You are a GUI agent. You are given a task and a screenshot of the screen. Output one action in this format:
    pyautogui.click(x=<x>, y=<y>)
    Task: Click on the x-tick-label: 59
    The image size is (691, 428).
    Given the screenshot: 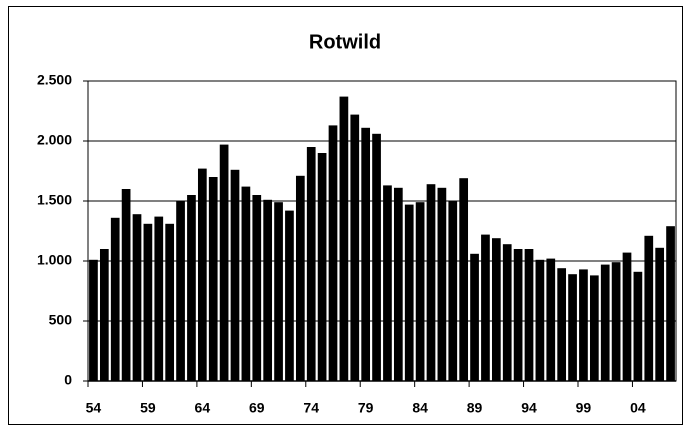 What is the action you would take?
    pyautogui.click(x=148, y=408)
    